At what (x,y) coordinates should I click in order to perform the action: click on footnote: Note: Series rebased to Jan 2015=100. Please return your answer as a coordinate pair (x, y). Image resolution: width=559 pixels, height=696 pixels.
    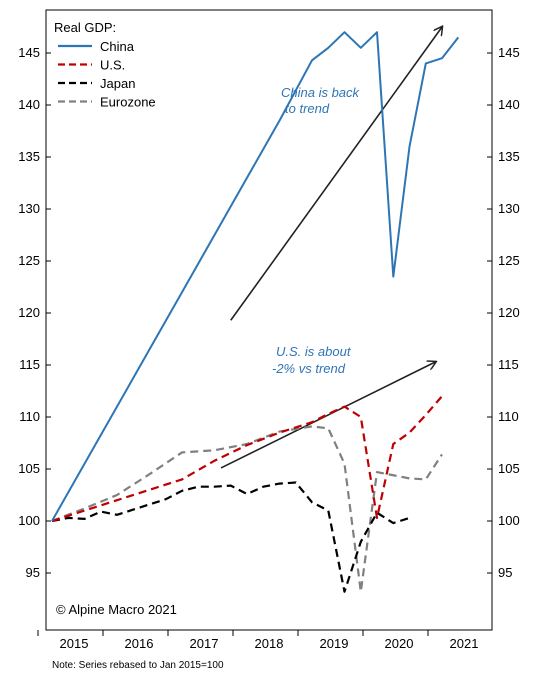
    Looking at the image, I should click on (138, 665).